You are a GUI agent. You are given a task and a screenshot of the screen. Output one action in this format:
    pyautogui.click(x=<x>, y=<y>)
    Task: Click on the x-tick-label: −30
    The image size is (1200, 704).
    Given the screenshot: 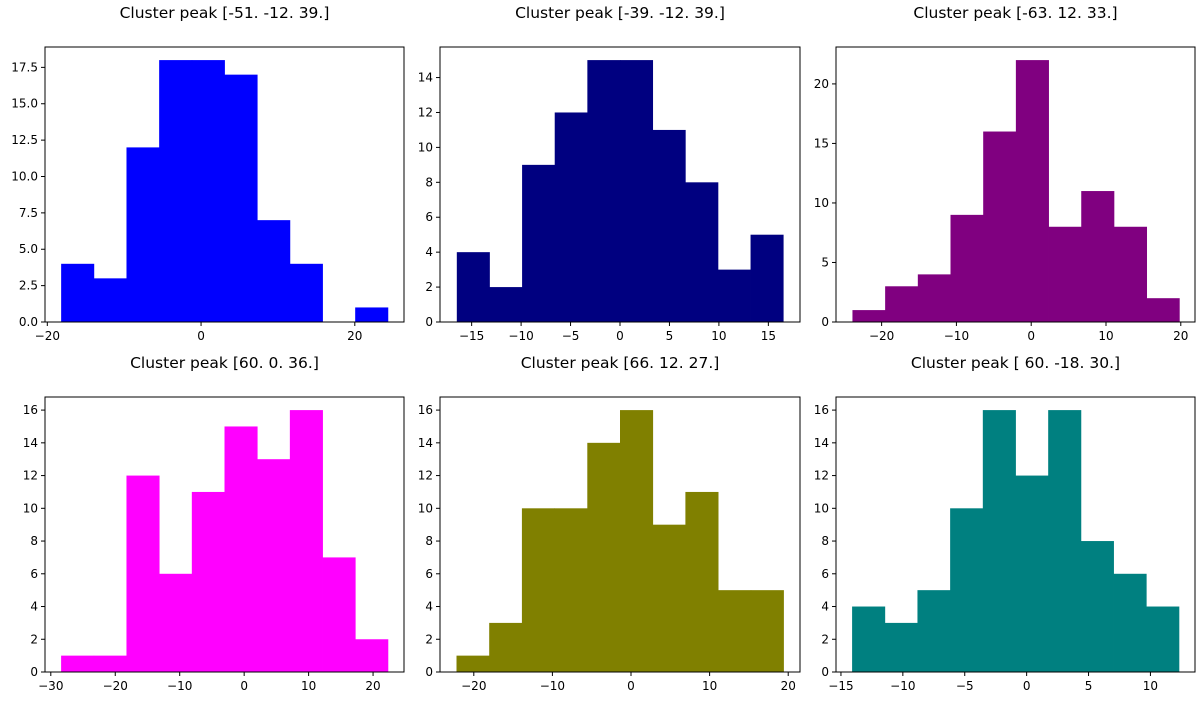 What is the action you would take?
    pyautogui.click(x=50, y=686)
    